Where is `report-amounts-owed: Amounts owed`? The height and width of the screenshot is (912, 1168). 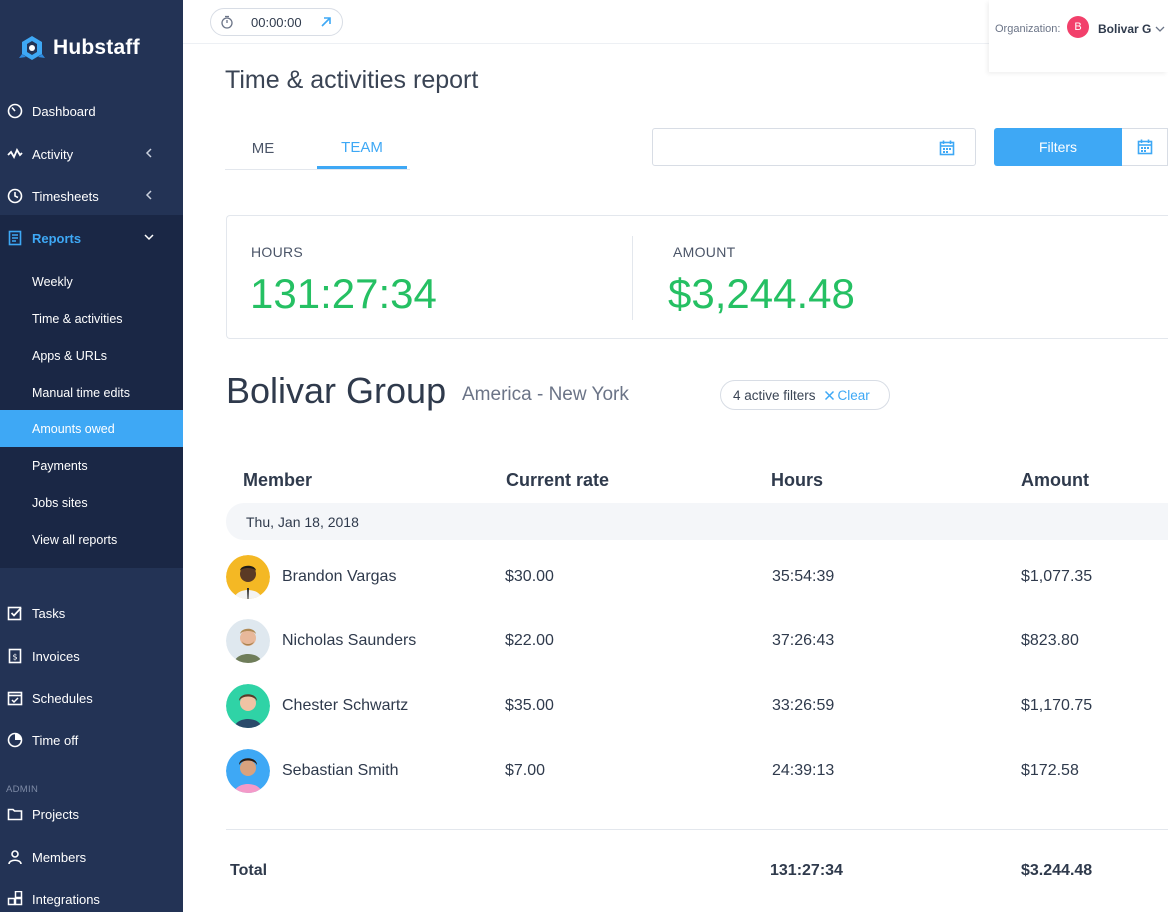
report-amounts-owed: Amounts owed is located at coordinates (91, 428).